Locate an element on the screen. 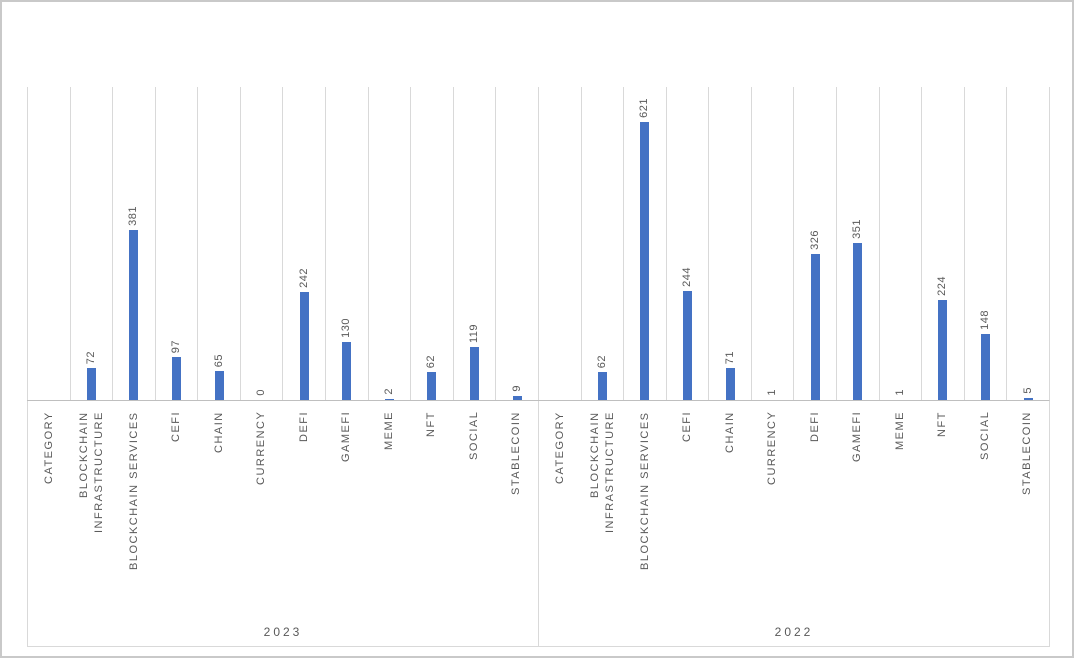 Image resolution: width=1074 pixels, height=658 pixels. bar-value-label: 72 is located at coordinates (92, 357).